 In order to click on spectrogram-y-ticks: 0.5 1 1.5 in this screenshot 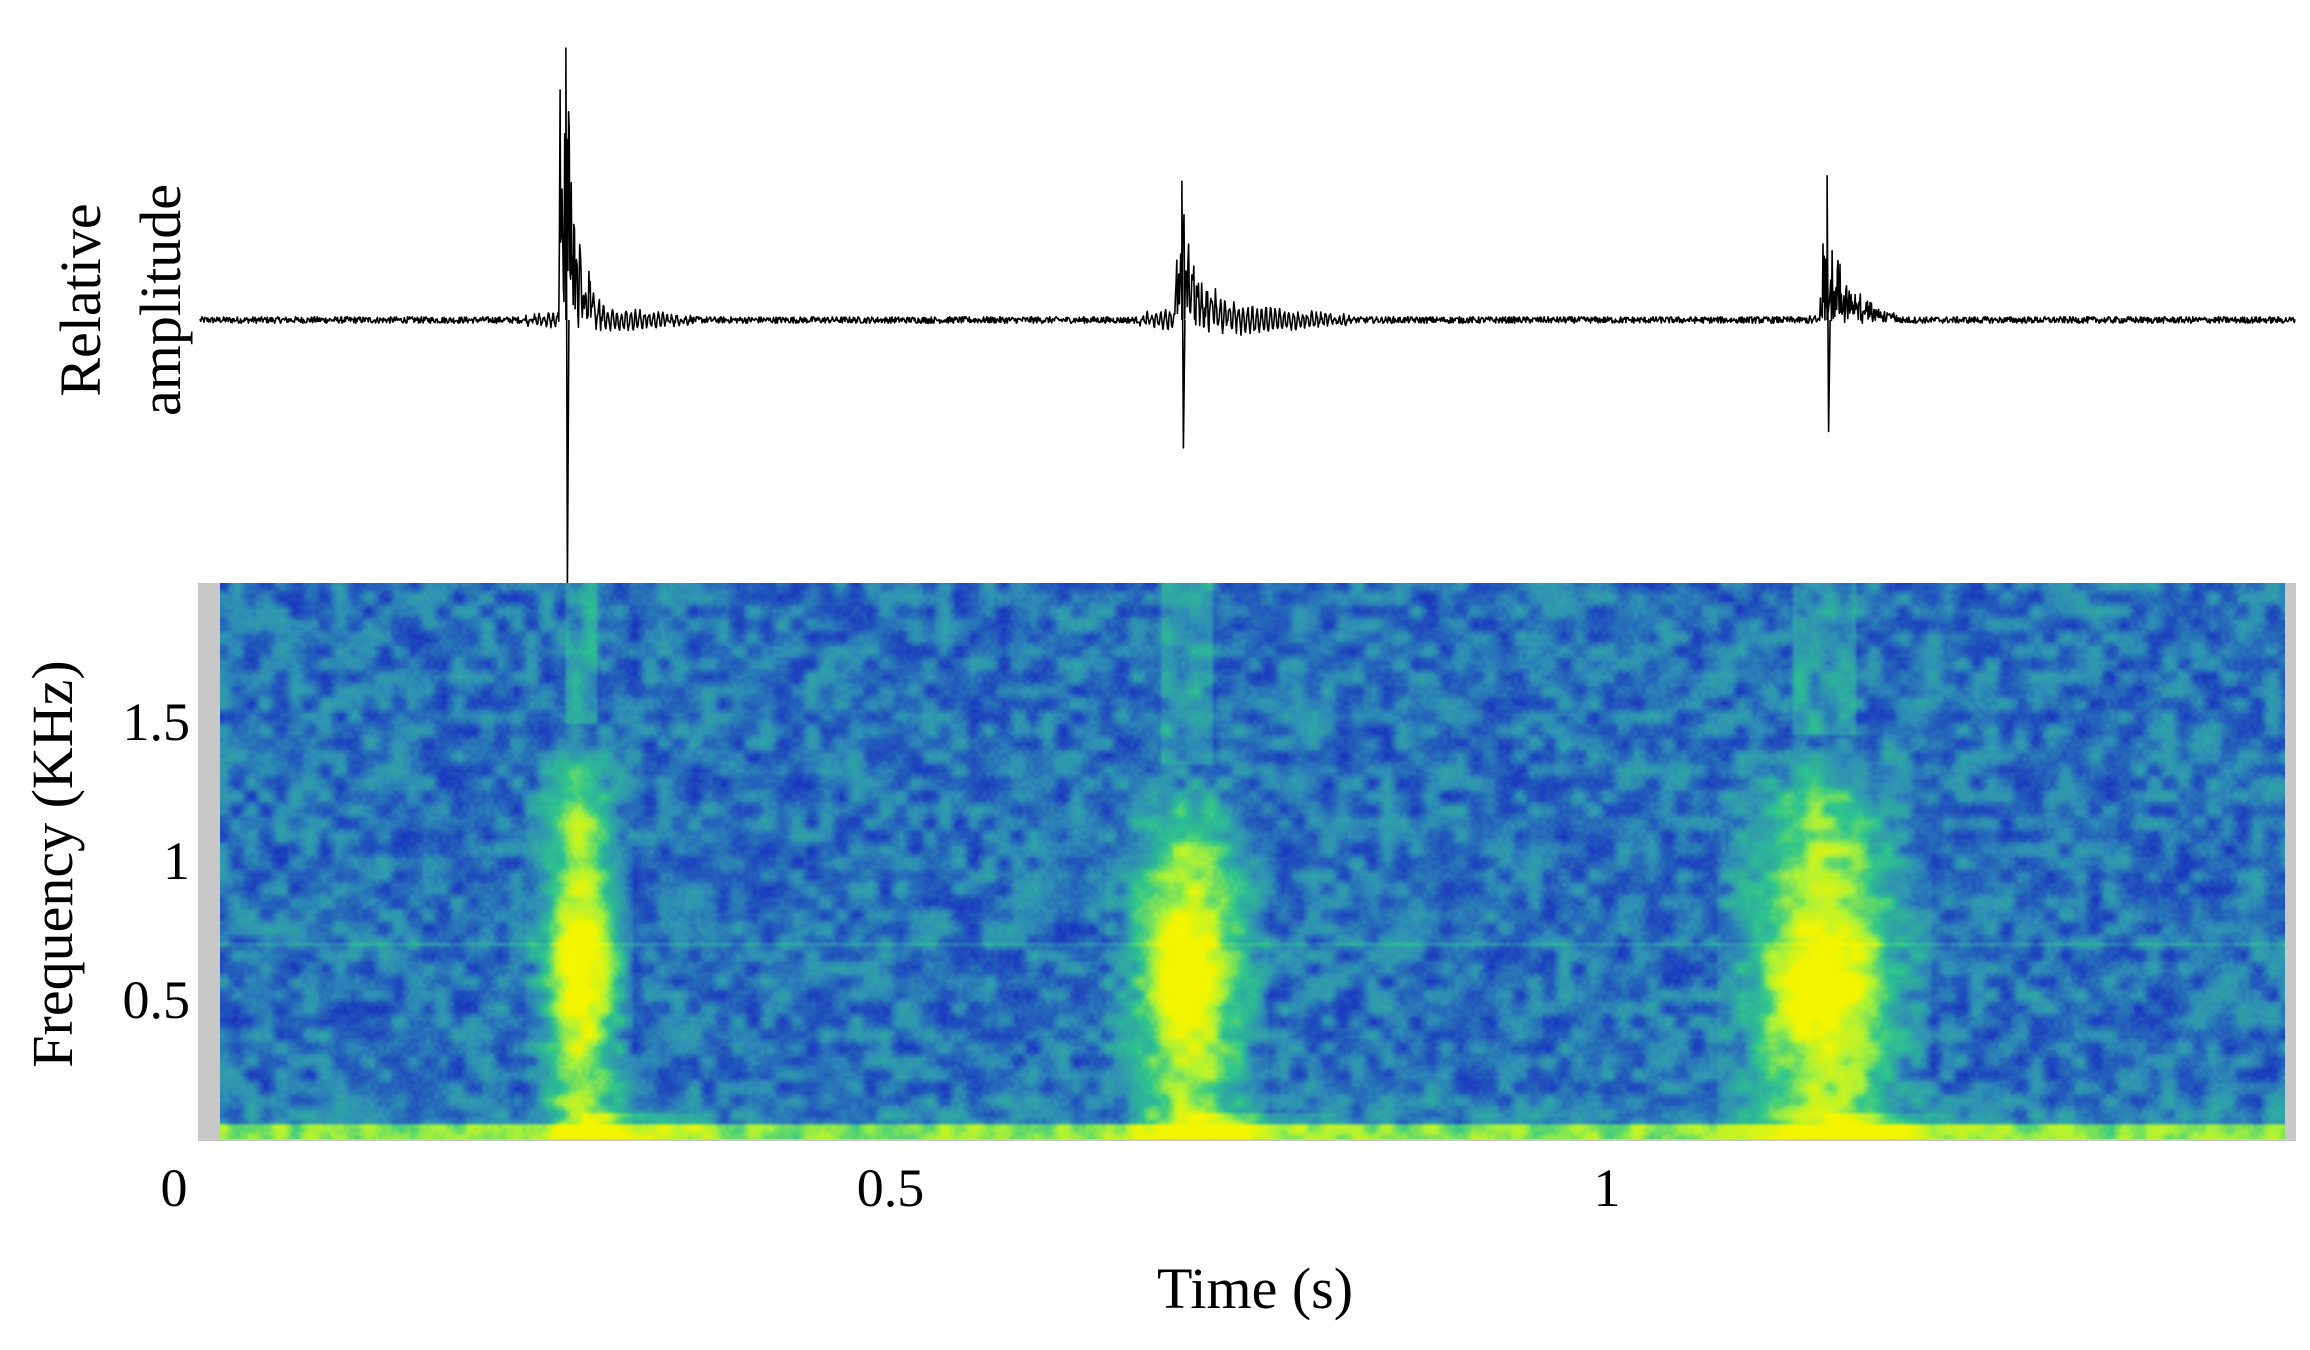, I will do `click(157, 861)`.